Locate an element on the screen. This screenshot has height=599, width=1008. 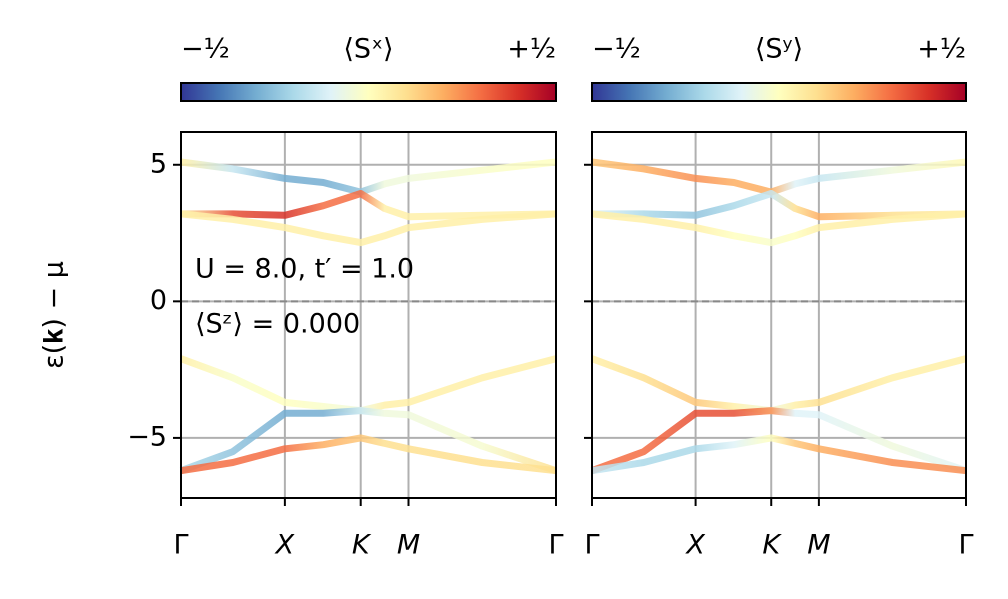
annotation: U = 8.0, t′ = 1.0 is located at coordinates (304, 269).